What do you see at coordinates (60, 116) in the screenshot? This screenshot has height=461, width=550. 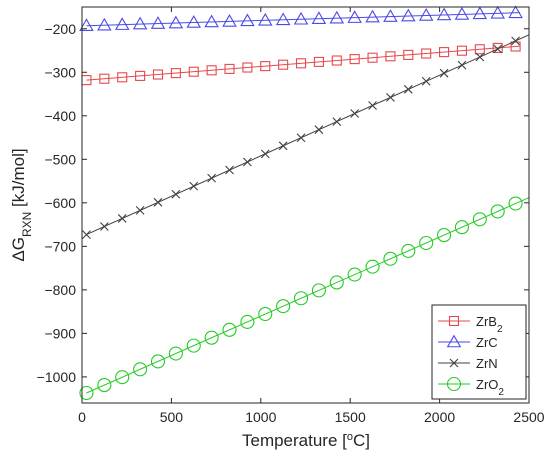 I see `y-tick-label: −400` at bounding box center [60, 116].